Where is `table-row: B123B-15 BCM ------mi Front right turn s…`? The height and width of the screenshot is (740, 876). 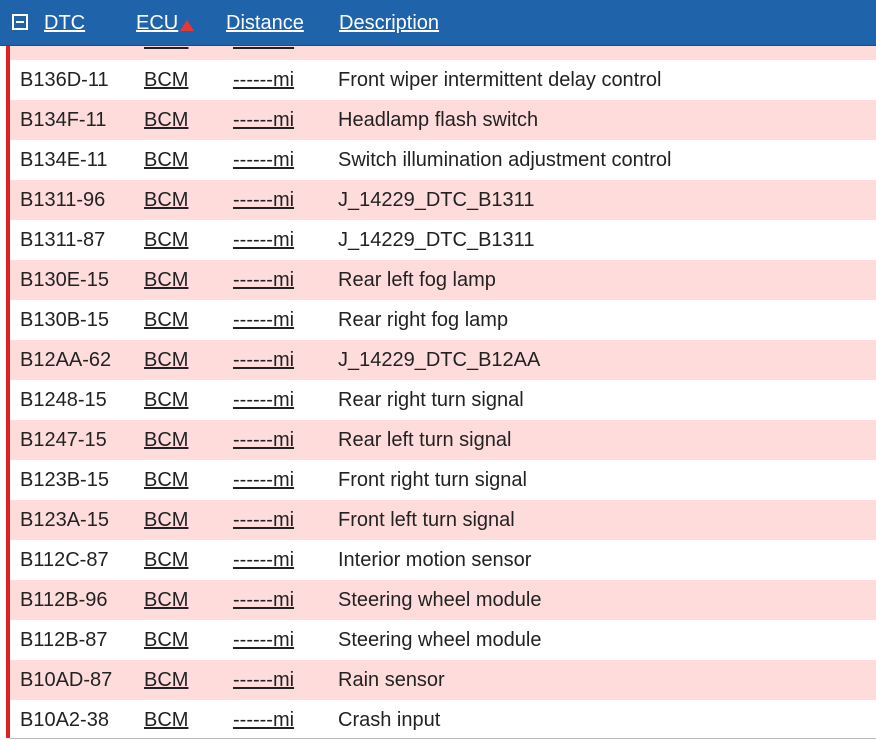 table-row: B123B-15 BCM ------mi Front right turn s… is located at coordinates (443, 480).